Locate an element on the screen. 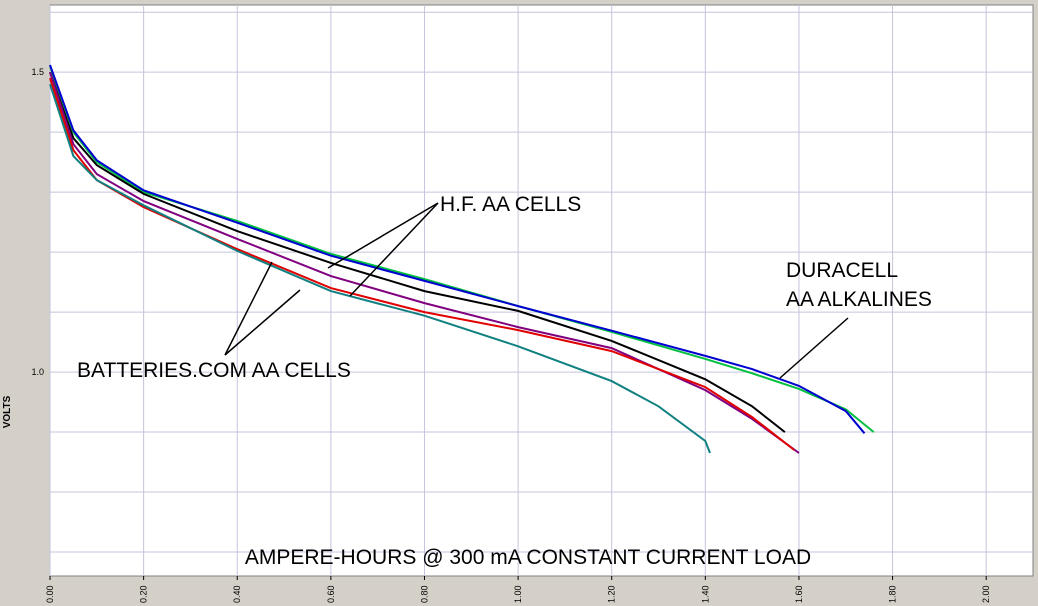  x-tick-label: 1.20 is located at coordinates (612, 594).